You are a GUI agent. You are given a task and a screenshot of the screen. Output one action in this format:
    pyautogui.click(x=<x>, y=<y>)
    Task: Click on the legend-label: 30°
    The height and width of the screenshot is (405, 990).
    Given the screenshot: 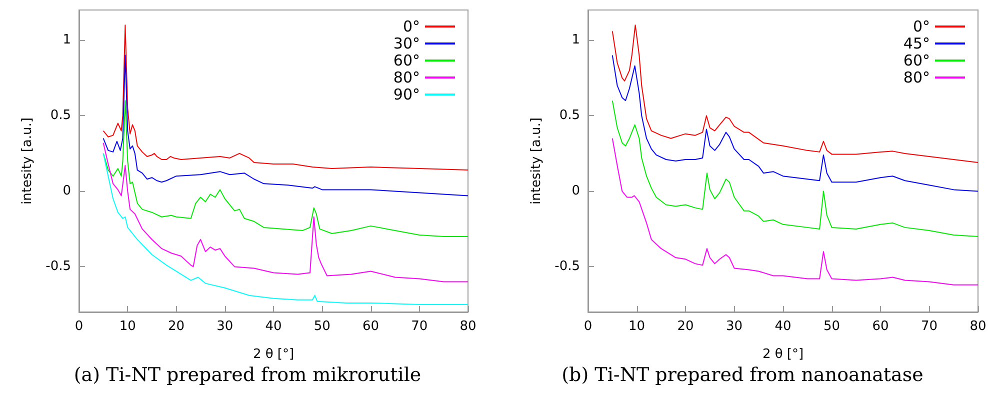 What is the action you would take?
    pyautogui.click(x=406, y=43)
    